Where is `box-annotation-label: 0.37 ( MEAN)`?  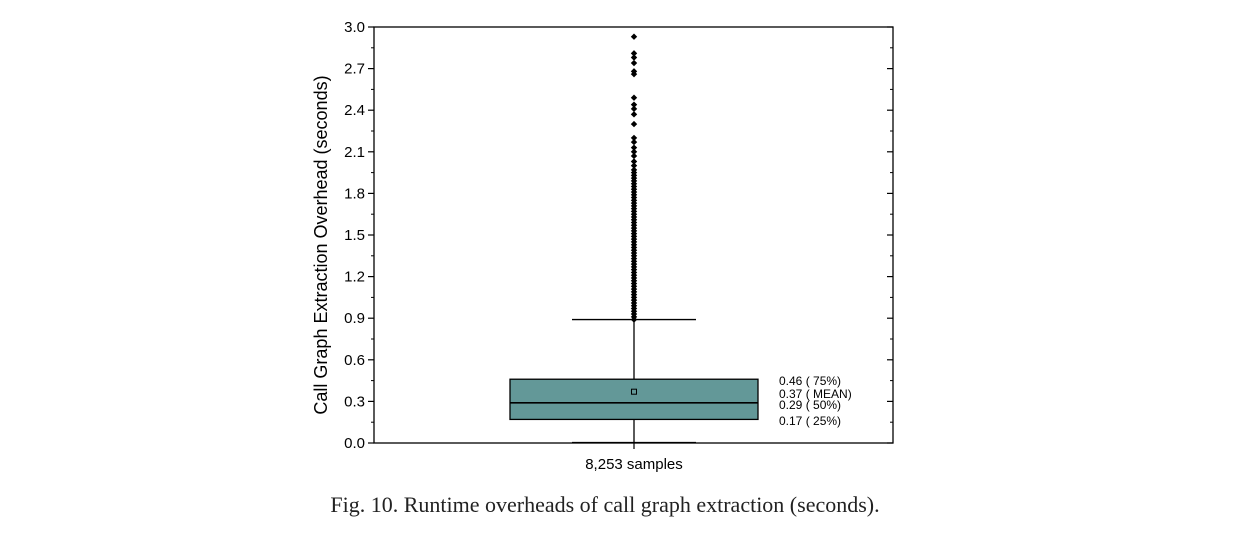 box-annotation-label: 0.37 ( MEAN) is located at coordinates (815, 394).